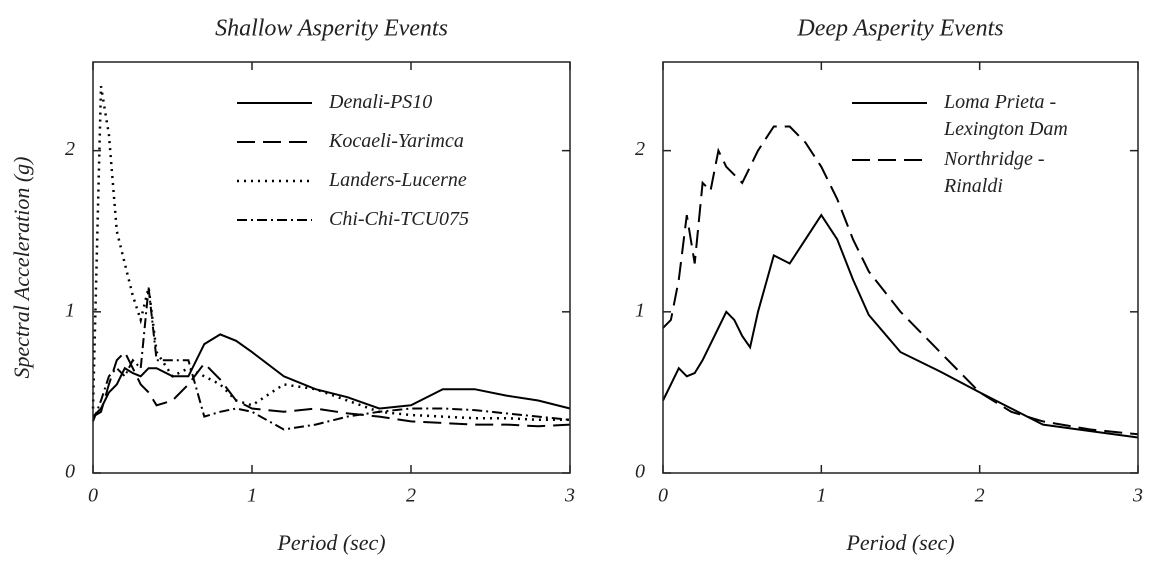 The image size is (1149, 563). I want to click on legend-label: Denali-PS10, so click(381, 102).